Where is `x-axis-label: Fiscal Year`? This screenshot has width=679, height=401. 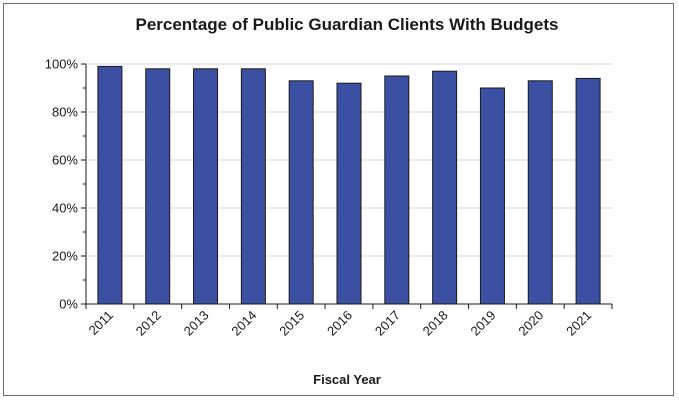
x-axis-label: Fiscal Year is located at coordinates (347, 379).